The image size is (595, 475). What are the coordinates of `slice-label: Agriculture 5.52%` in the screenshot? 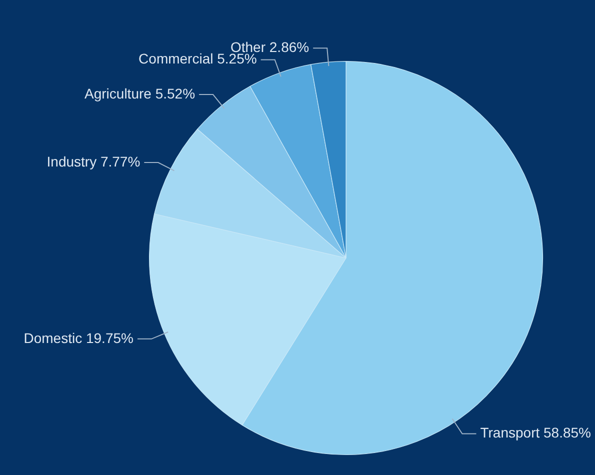 It's located at (140, 93).